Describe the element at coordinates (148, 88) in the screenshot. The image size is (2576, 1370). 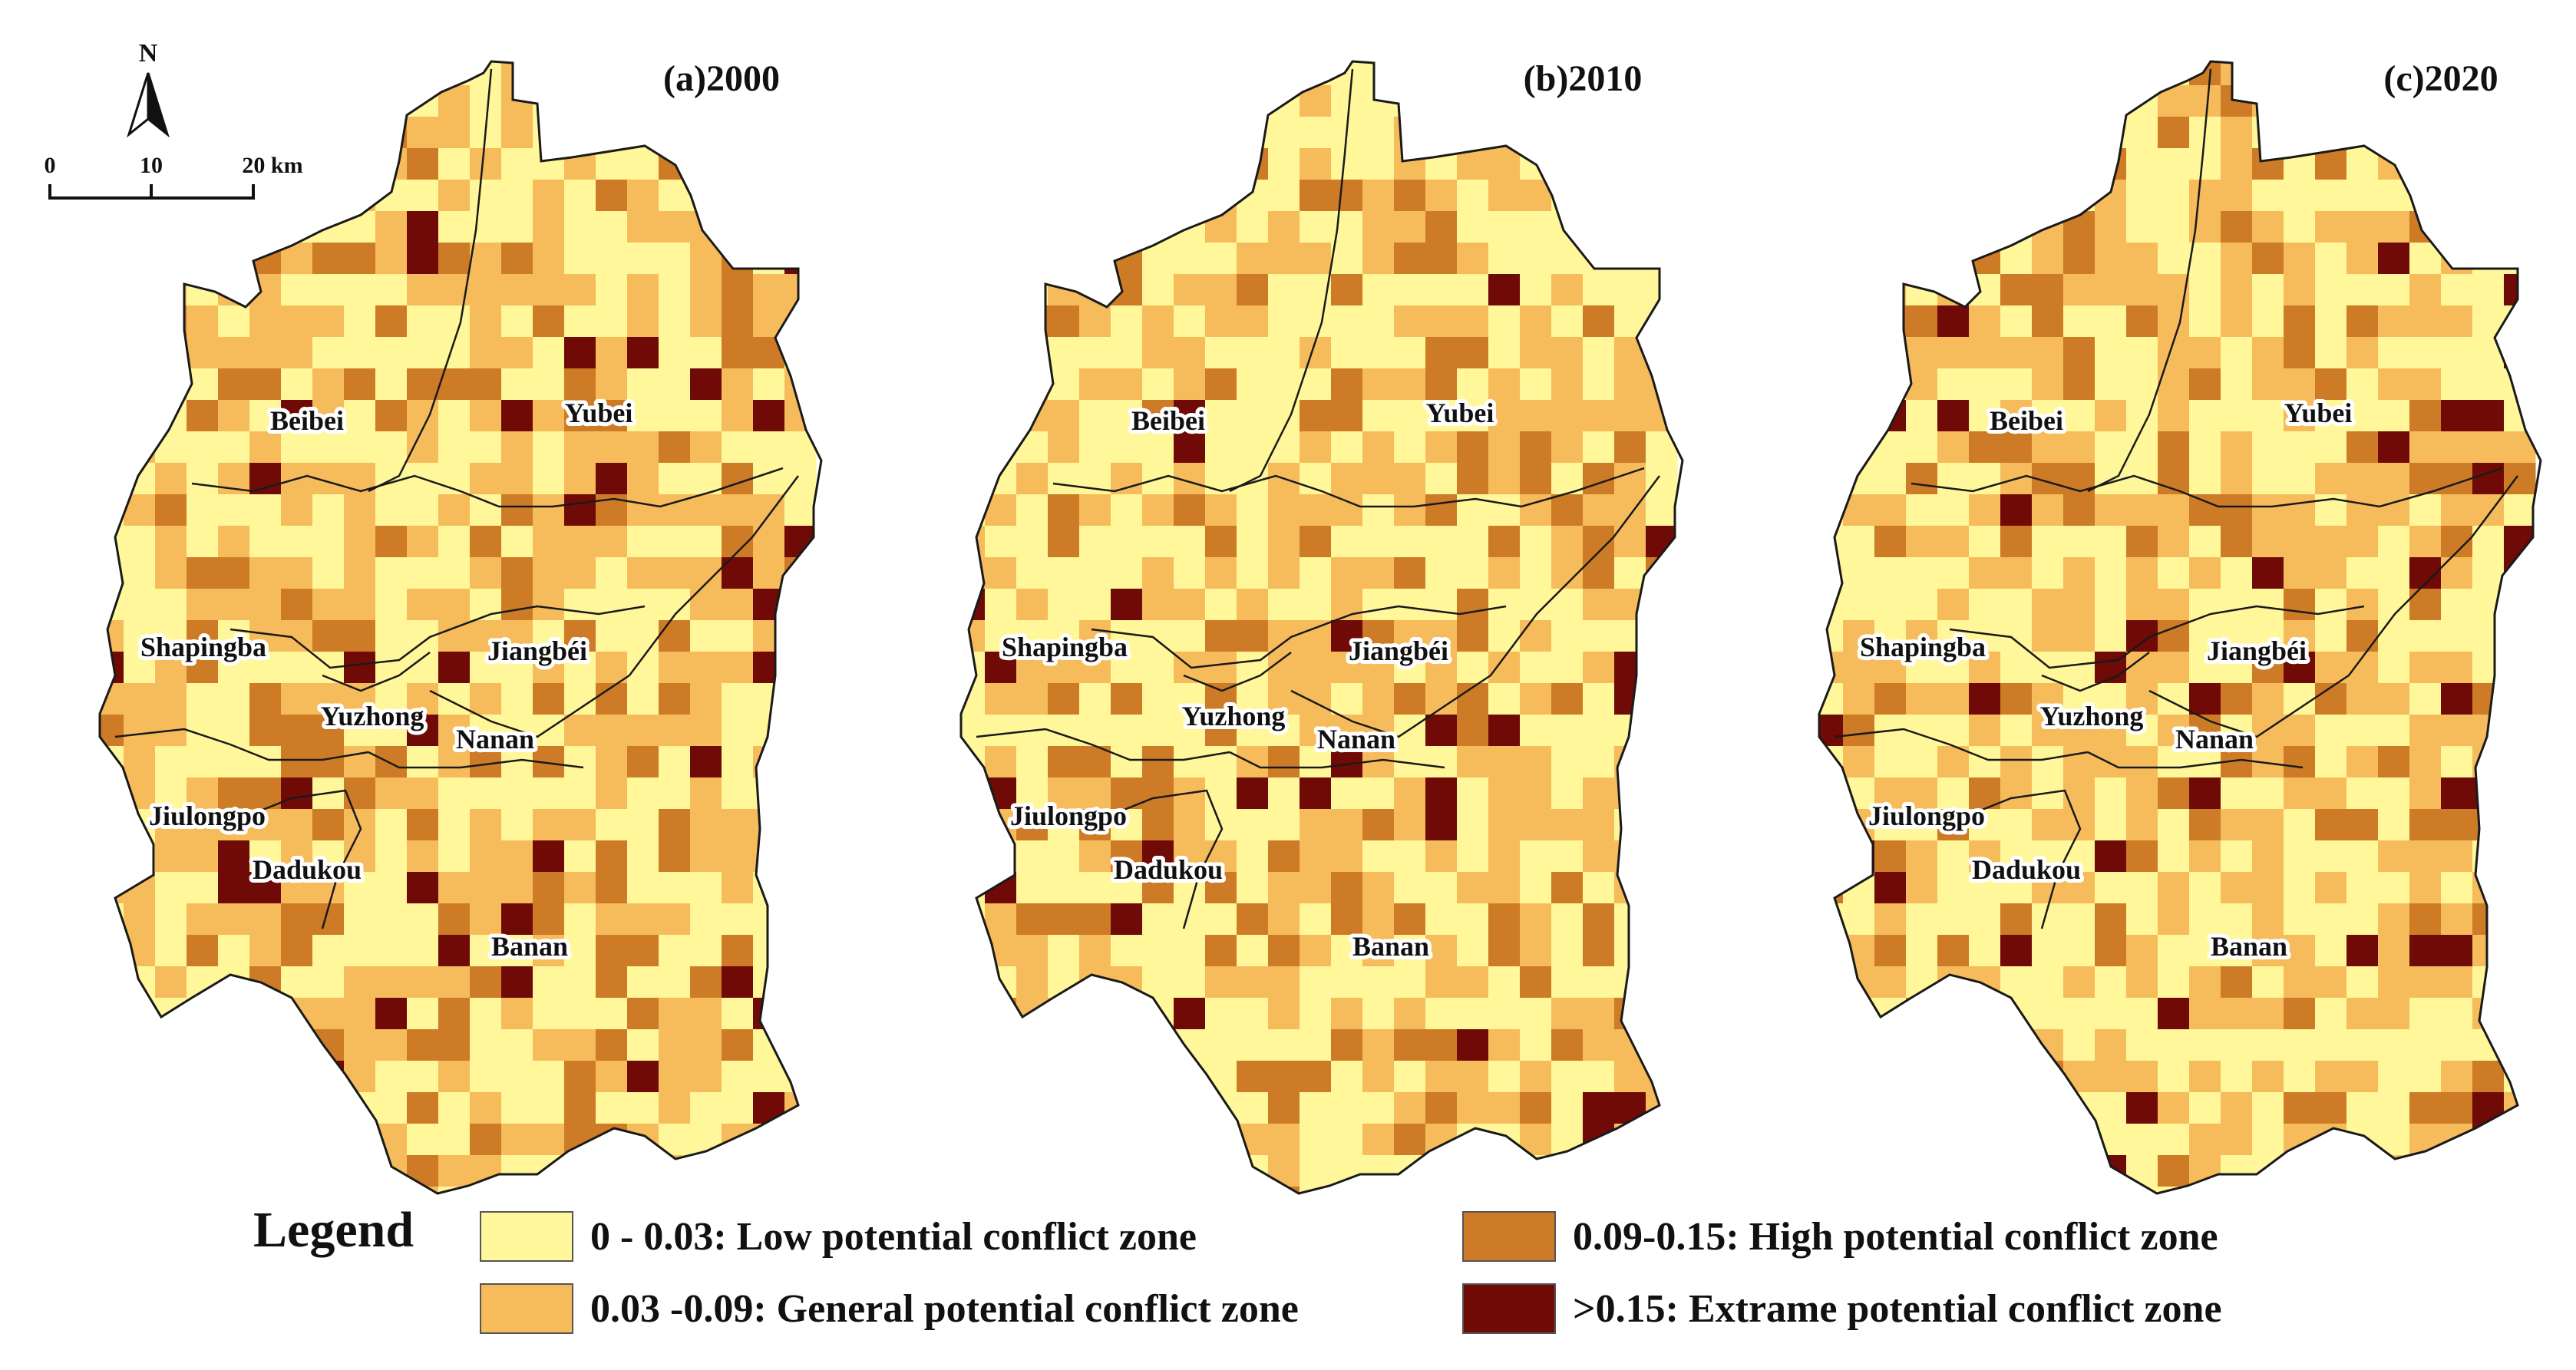
I see `north-arrow-icon: N` at that location.